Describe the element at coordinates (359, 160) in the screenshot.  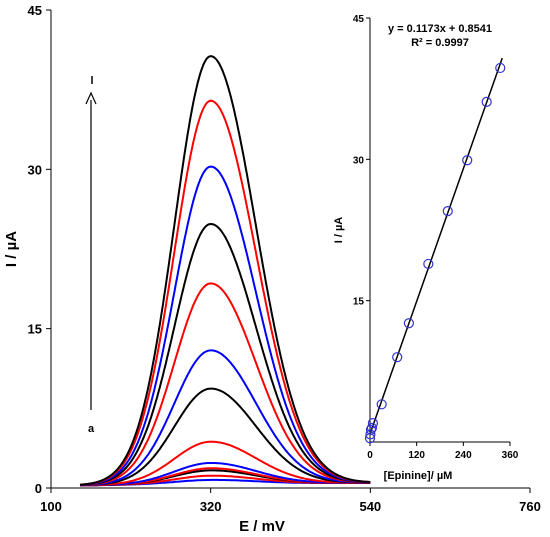
I see `inset-y-tick-label: 30` at that location.